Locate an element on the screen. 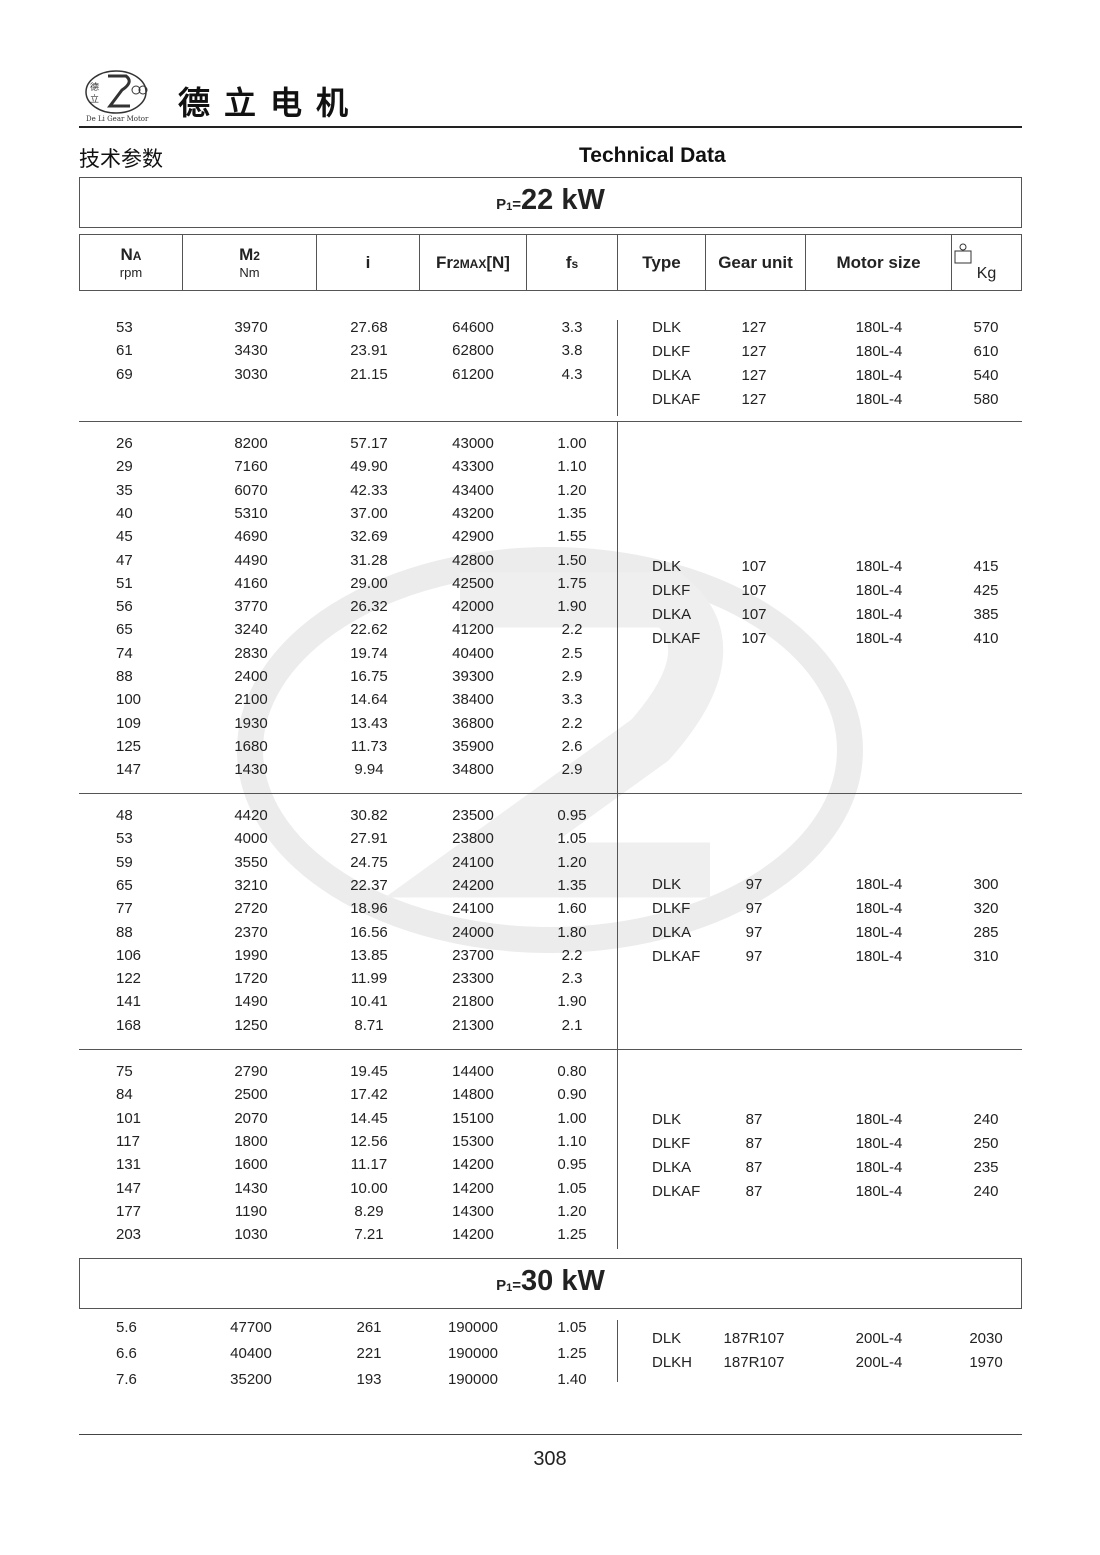  radial-load-fr2max-cell: 38400 is located at coordinates (473, 700).